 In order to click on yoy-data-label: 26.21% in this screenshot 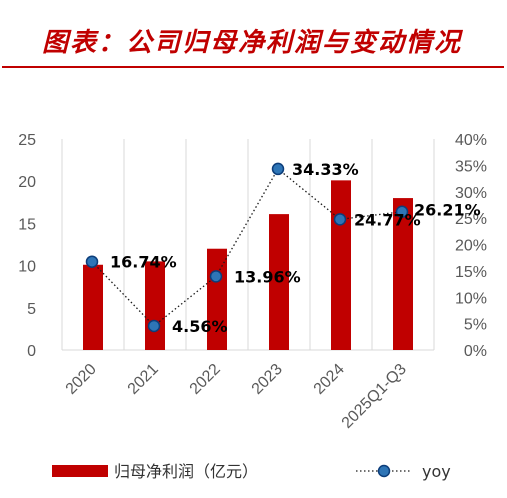, I will do `click(447, 210)`.